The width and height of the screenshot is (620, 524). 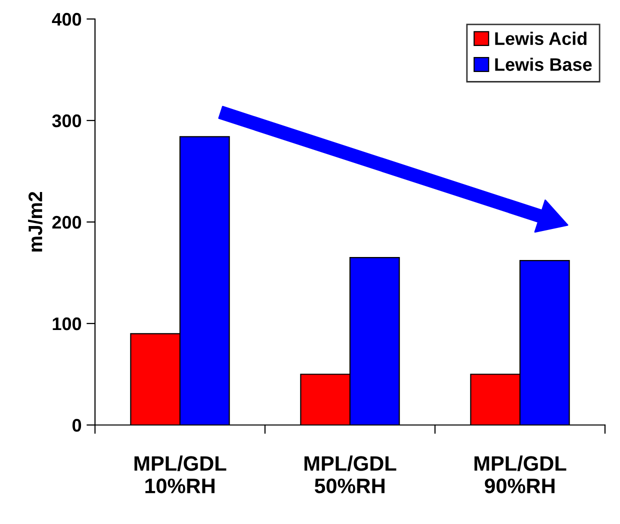 I want to click on legend-label: Lewis Base, so click(x=543, y=64).